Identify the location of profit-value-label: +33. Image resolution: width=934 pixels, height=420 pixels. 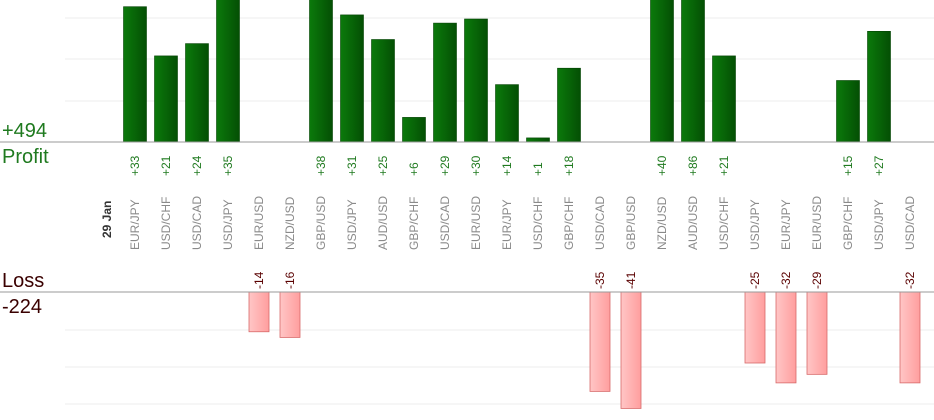
(135, 165).